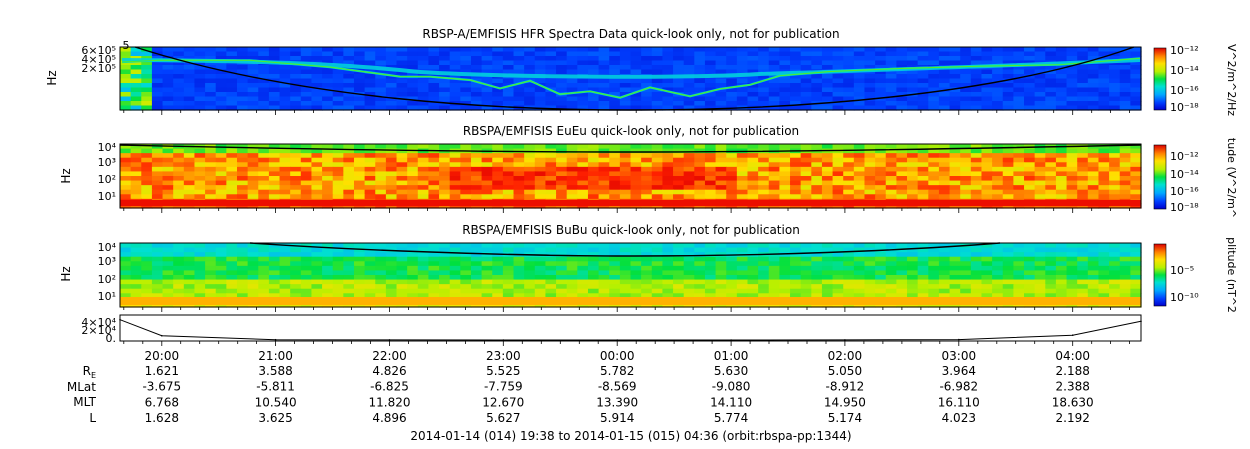  What do you see at coordinates (845, 402) in the screenshot?
I see `ephemeris-value: 14.950` at bounding box center [845, 402].